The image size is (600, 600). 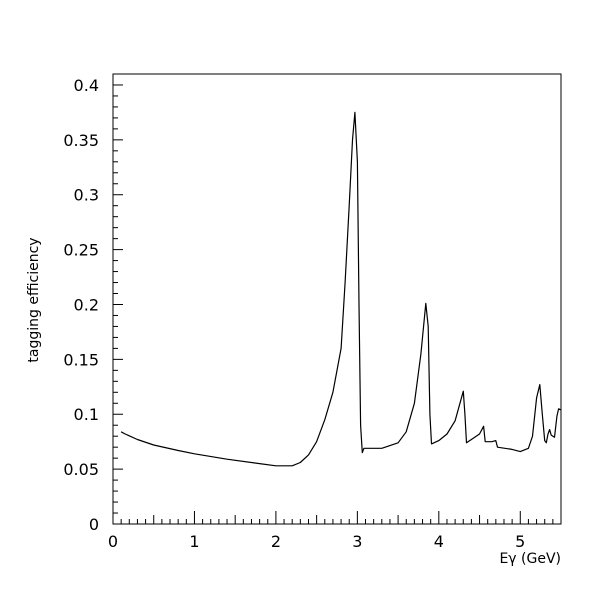 I want to click on x-tick-label: 1, so click(x=194, y=541).